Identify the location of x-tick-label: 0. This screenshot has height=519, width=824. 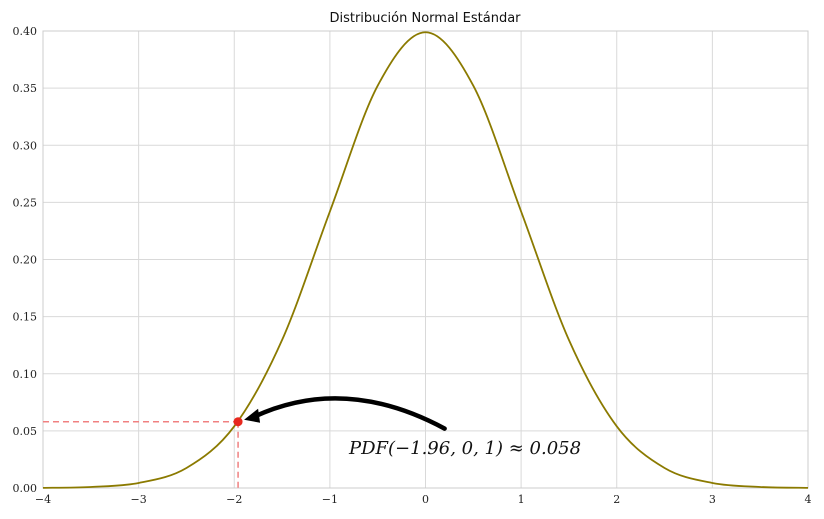
(425, 499).